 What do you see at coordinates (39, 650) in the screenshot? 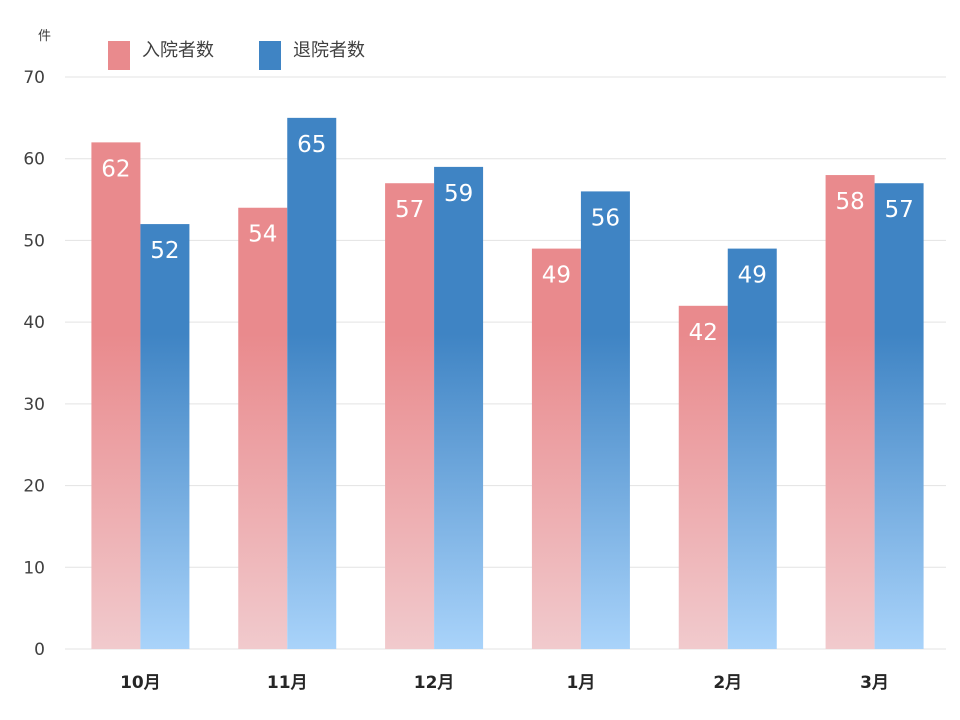
I see `y-tick-label: 0` at bounding box center [39, 650].